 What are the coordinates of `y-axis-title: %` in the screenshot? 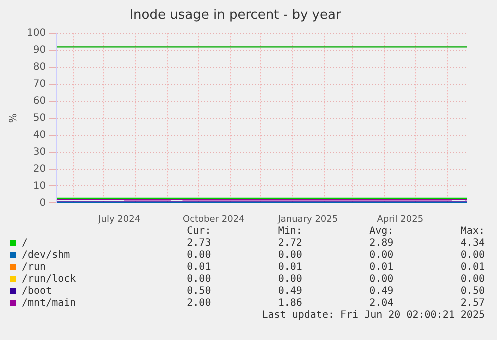 It's located at (14, 119).